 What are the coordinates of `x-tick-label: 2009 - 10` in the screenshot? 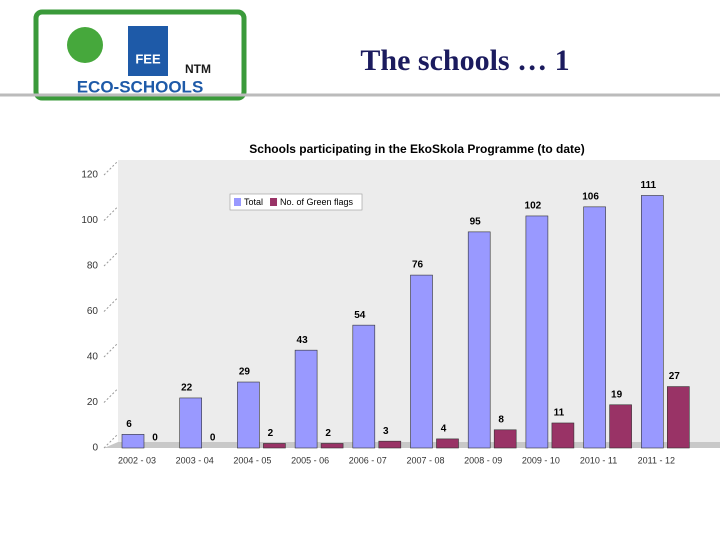 It's located at (541, 460).